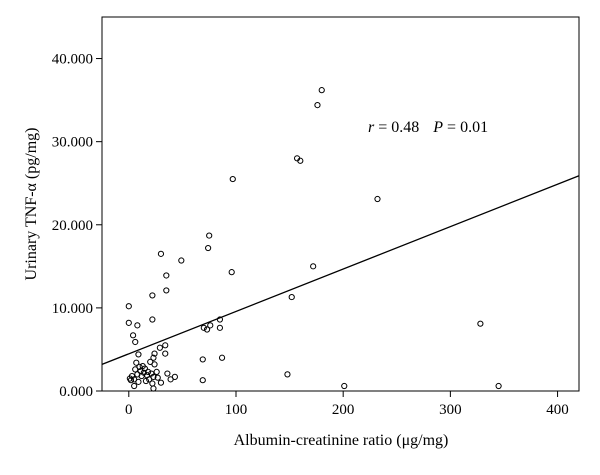 This screenshot has height=475, width=600. Describe the element at coordinates (428, 127) in the screenshot. I see `correlation-annotation: r = 0.48 P = 0.01` at that location.